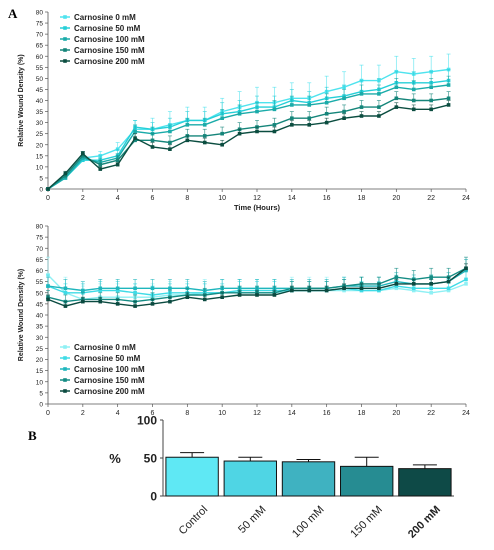 The image size is (494, 550). I want to click on y-tick-label: 100, so click(147, 421).